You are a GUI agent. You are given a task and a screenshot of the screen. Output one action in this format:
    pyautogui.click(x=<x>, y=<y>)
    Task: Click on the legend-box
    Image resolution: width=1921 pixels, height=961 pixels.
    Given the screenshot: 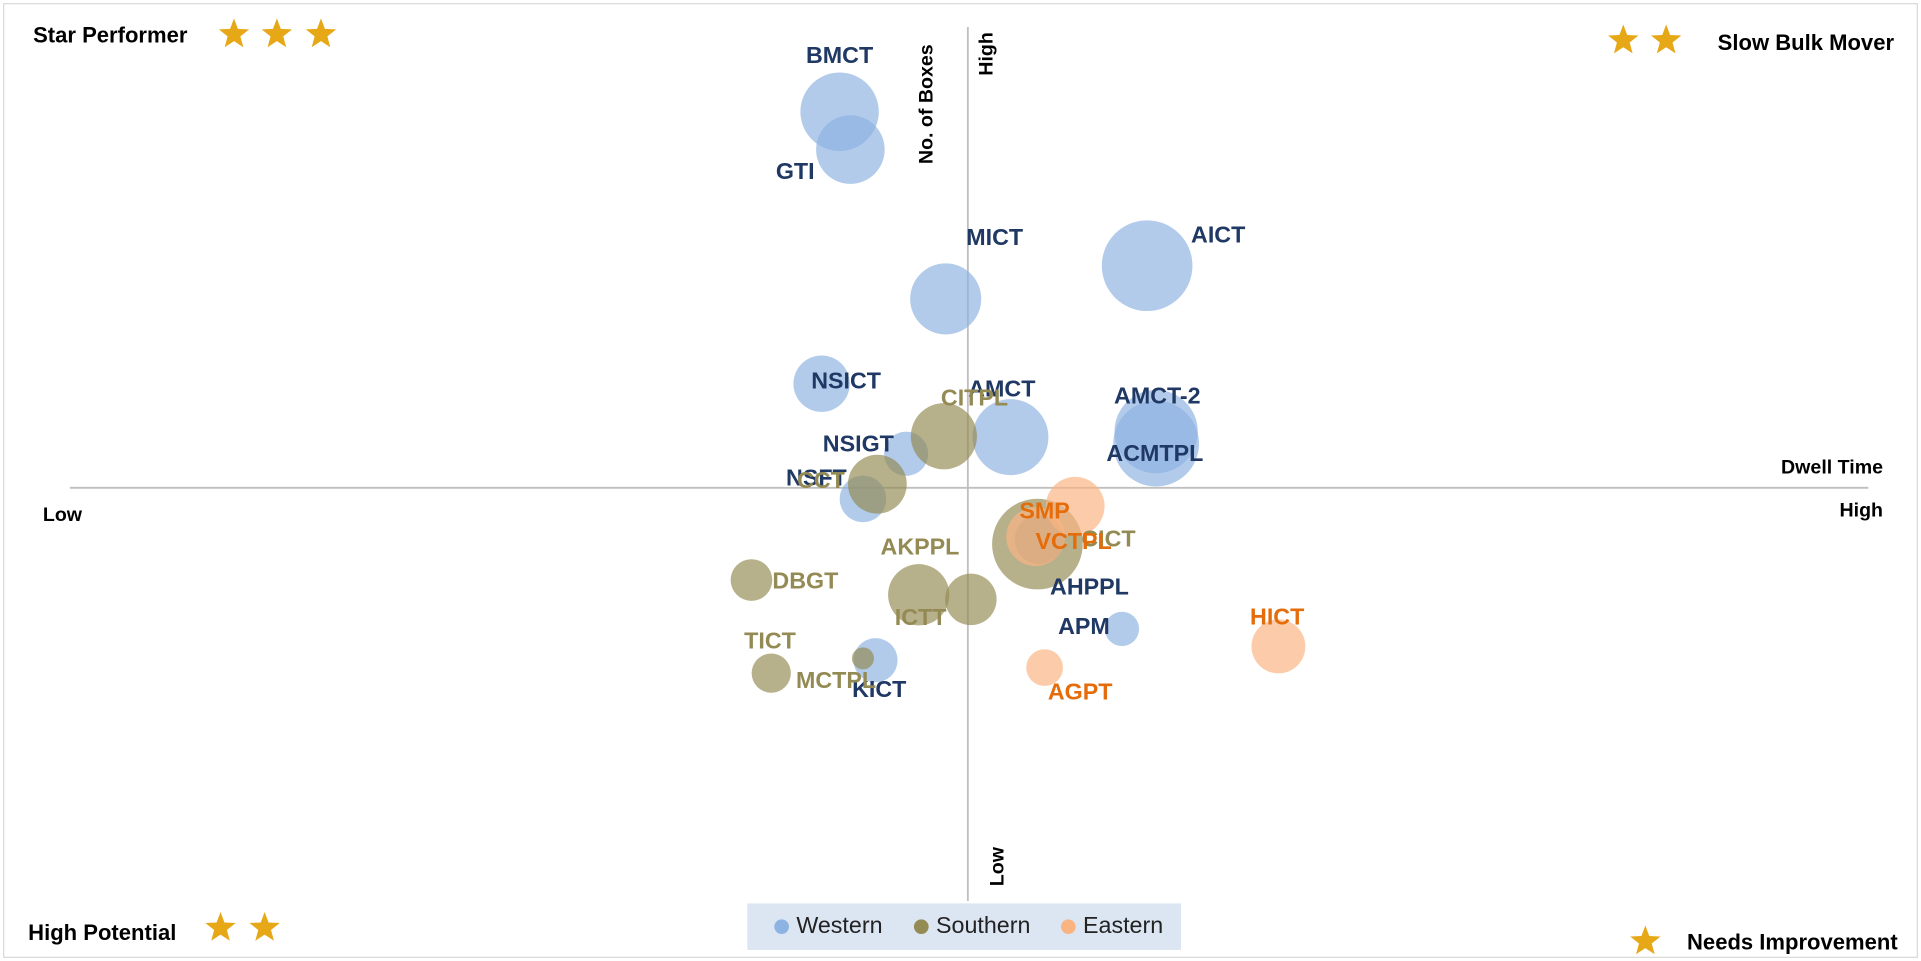 What is the action you would take?
    pyautogui.click(x=964, y=926)
    